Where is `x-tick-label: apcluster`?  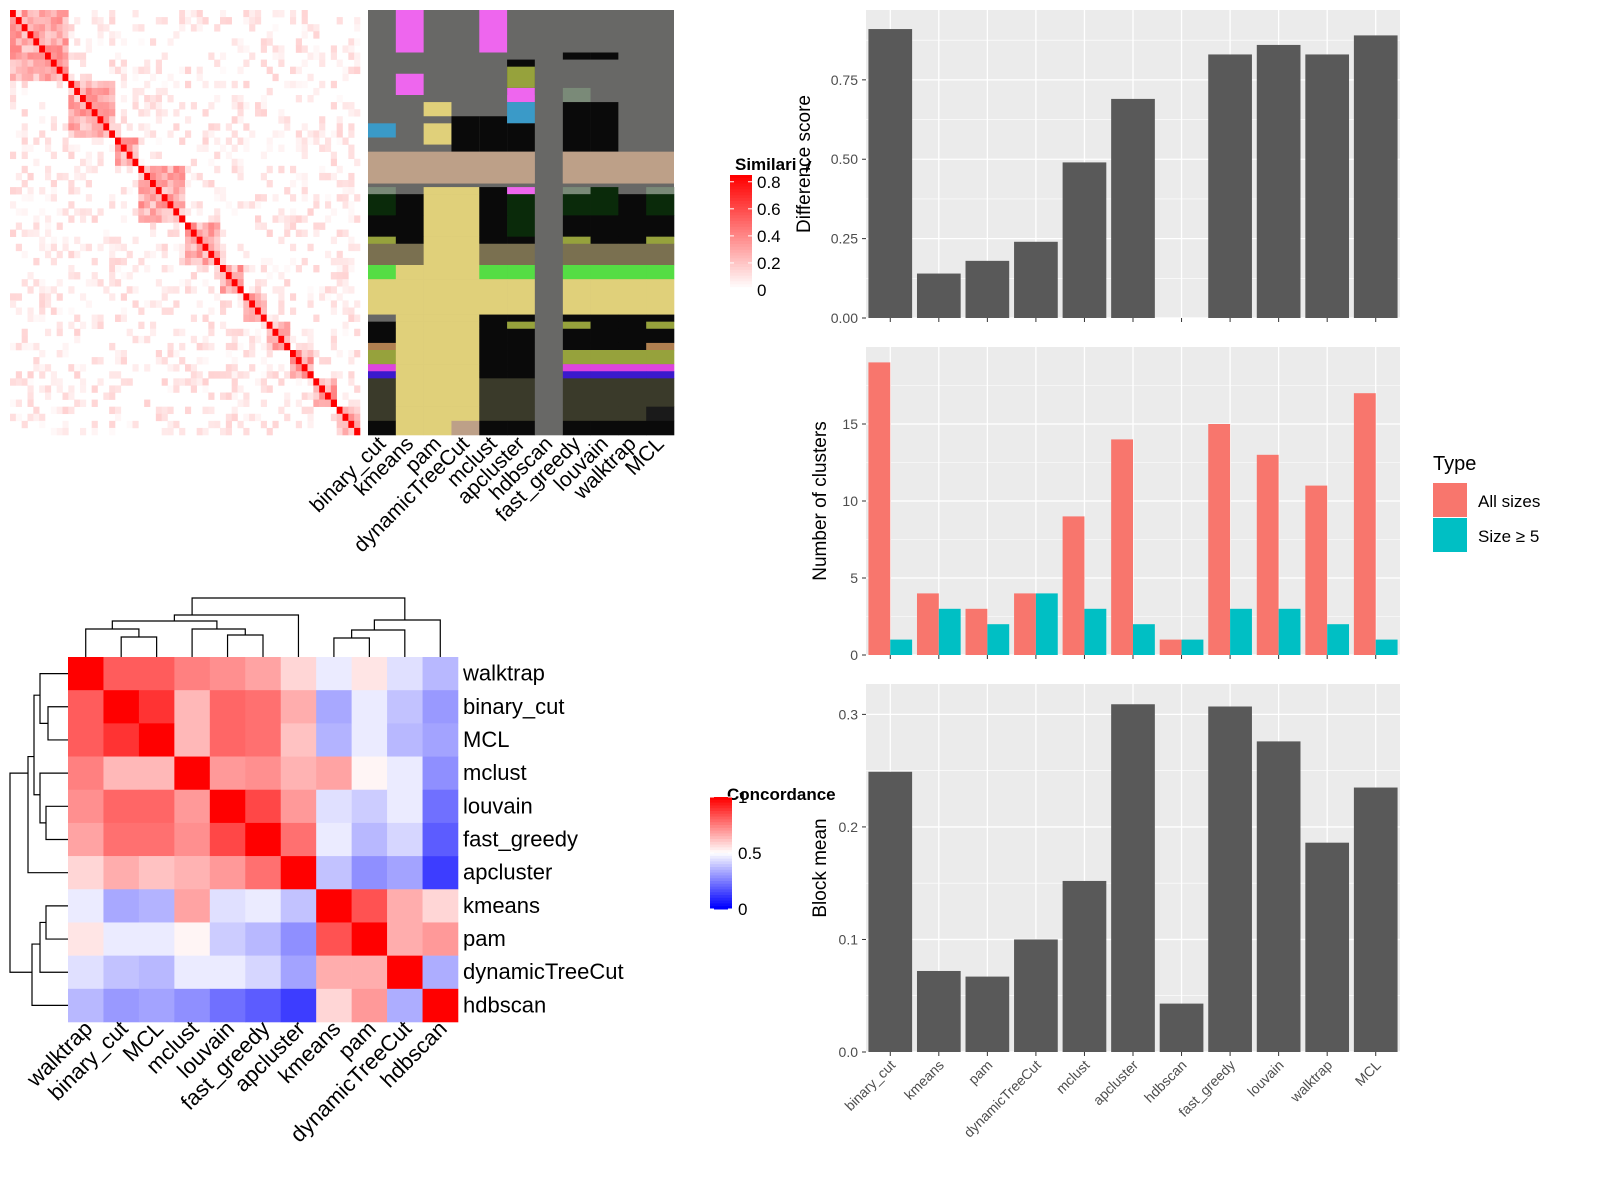 x-tick-label: apcluster is located at coordinates (1116, 1083).